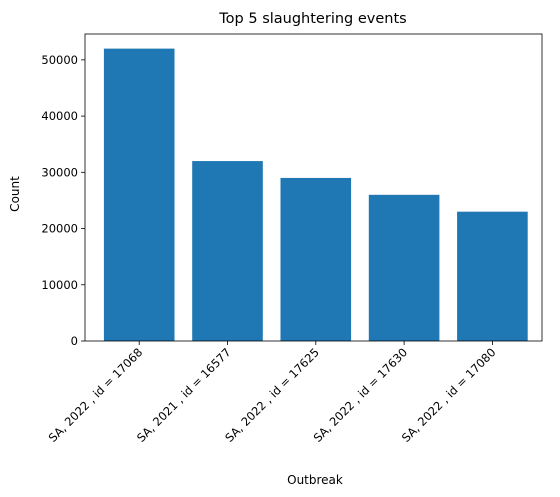 This screenshot has width=560, height=497. I want to click on y-tick-label: 0, so click(74, 341).